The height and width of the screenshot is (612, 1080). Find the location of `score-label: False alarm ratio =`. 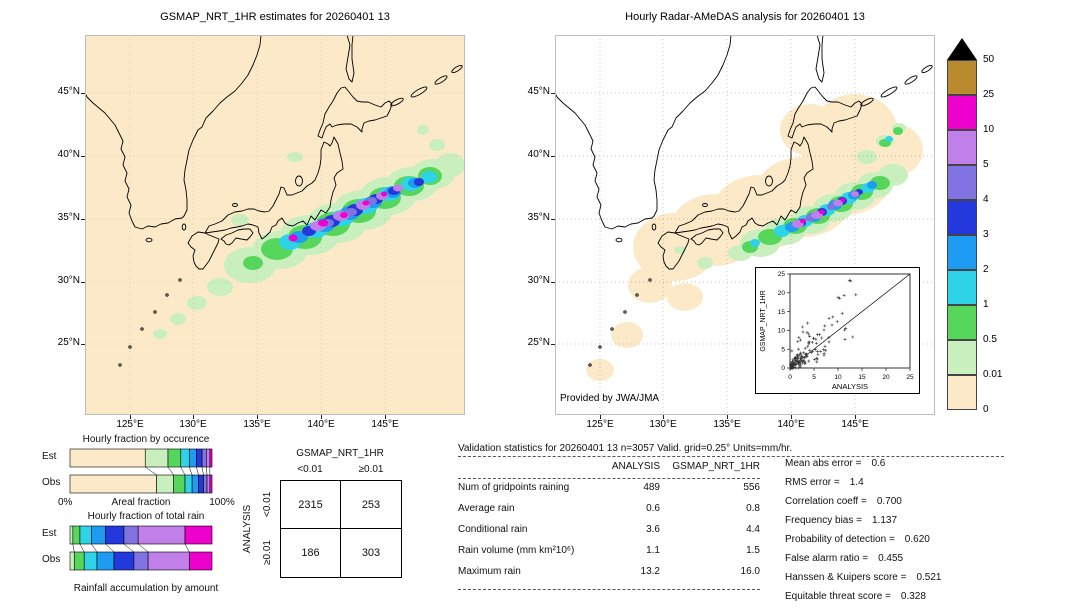

score-label: False alarm ratio = is located at coordinates (827, 558).